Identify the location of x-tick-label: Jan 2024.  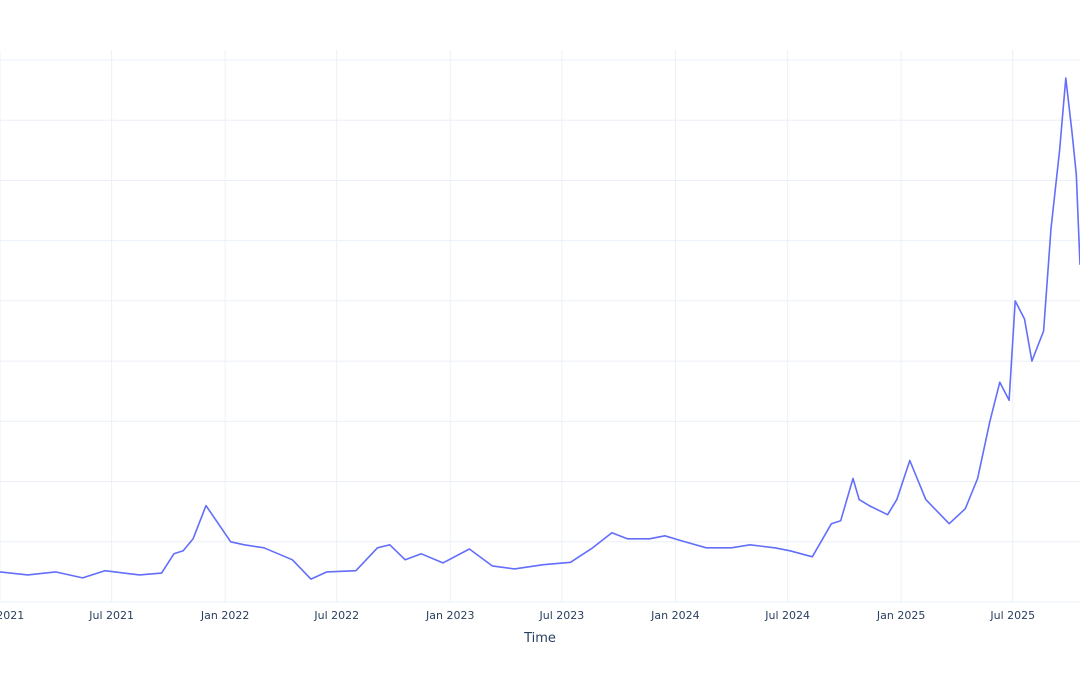
(674, 615).